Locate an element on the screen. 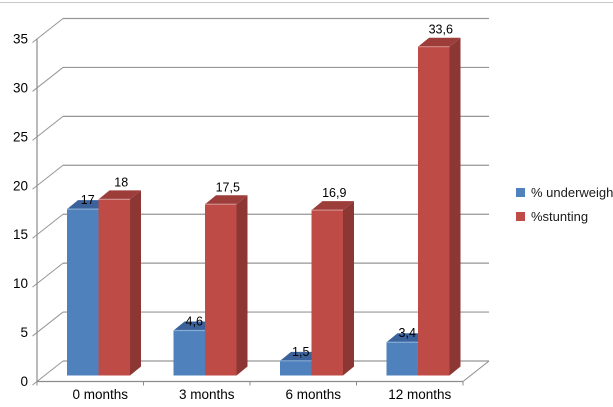 The image size is (613, 407). legend-swatch-stunting is located at coordinates (520, 216).